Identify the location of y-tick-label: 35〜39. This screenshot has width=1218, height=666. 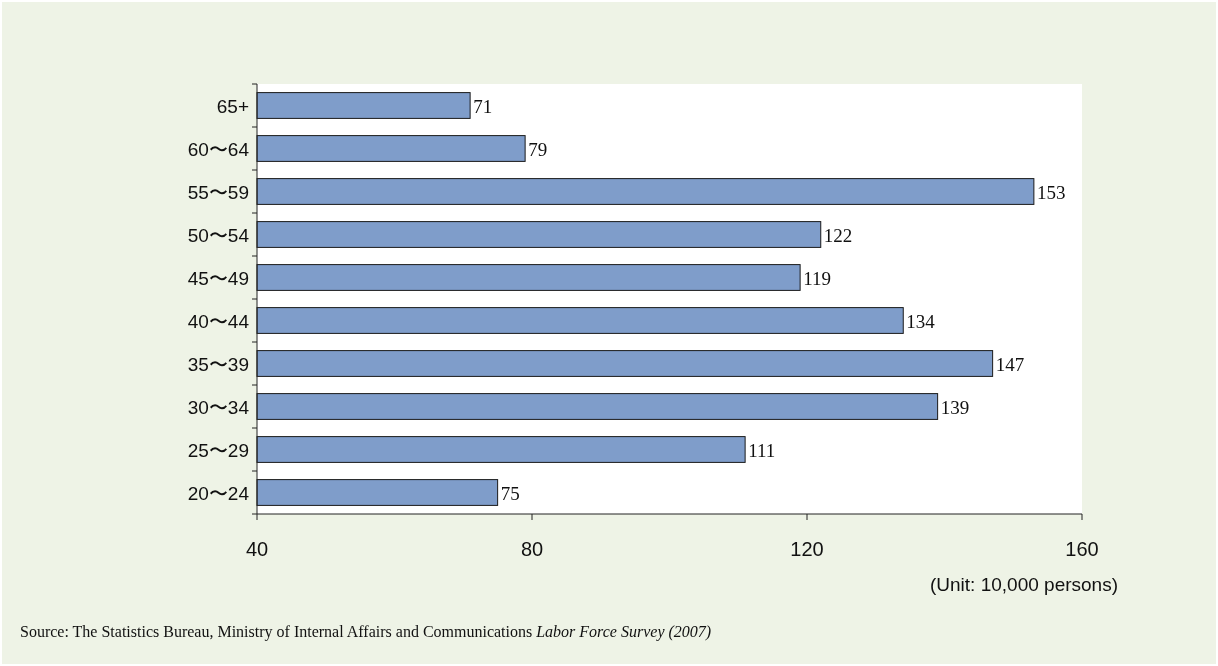
(218, 364).